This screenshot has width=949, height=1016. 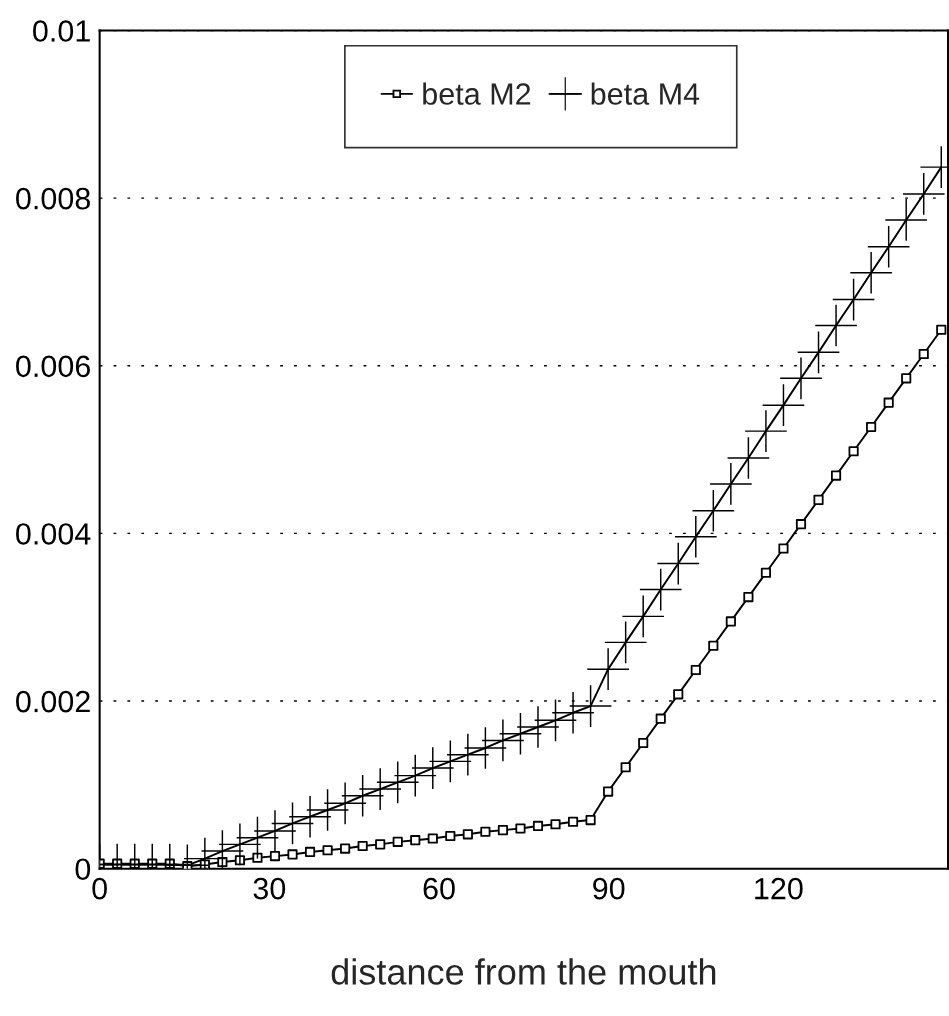 What do you see at coordinates (269, 888) in the screenshot?
I see `x-tick-label: 30` at bounding box center [269, 888].